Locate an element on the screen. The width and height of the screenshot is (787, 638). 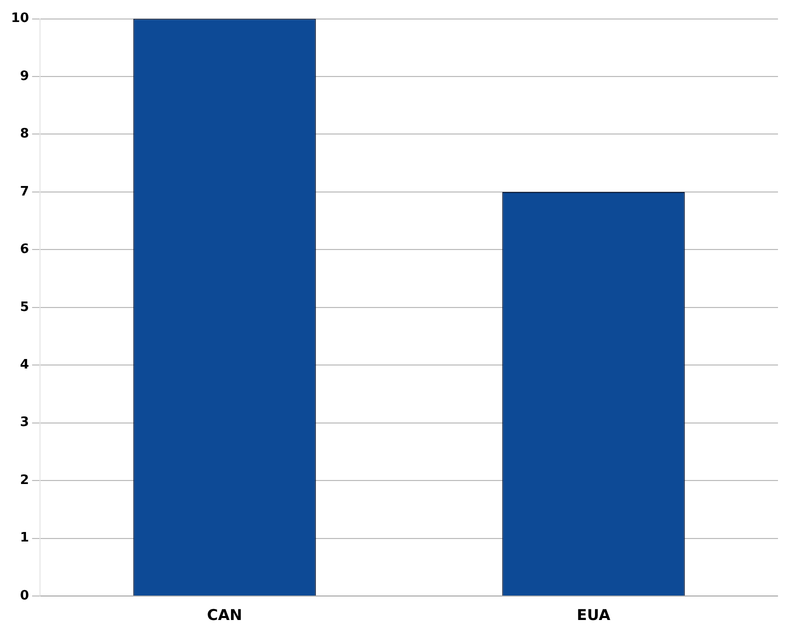
y-tick-label: 6 is located at coordinates (25, 250).